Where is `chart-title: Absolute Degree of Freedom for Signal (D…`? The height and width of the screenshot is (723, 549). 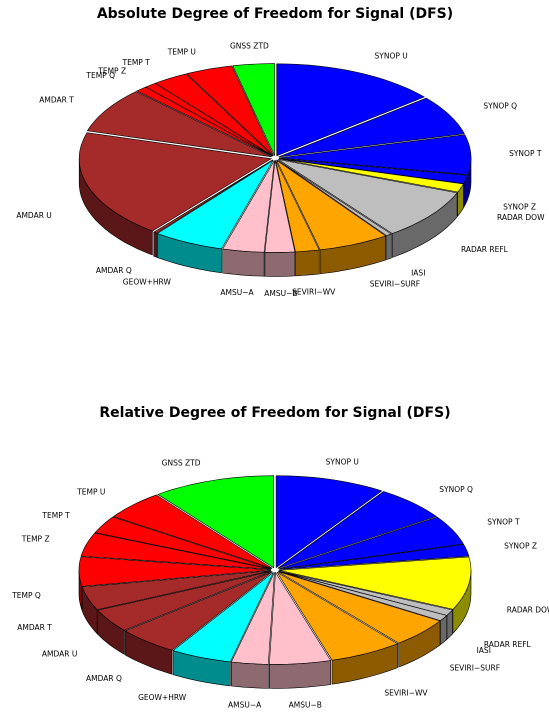 chart-title: Absolute Degree of Freedom for Signal (D… is located at coordinates (275, 14).